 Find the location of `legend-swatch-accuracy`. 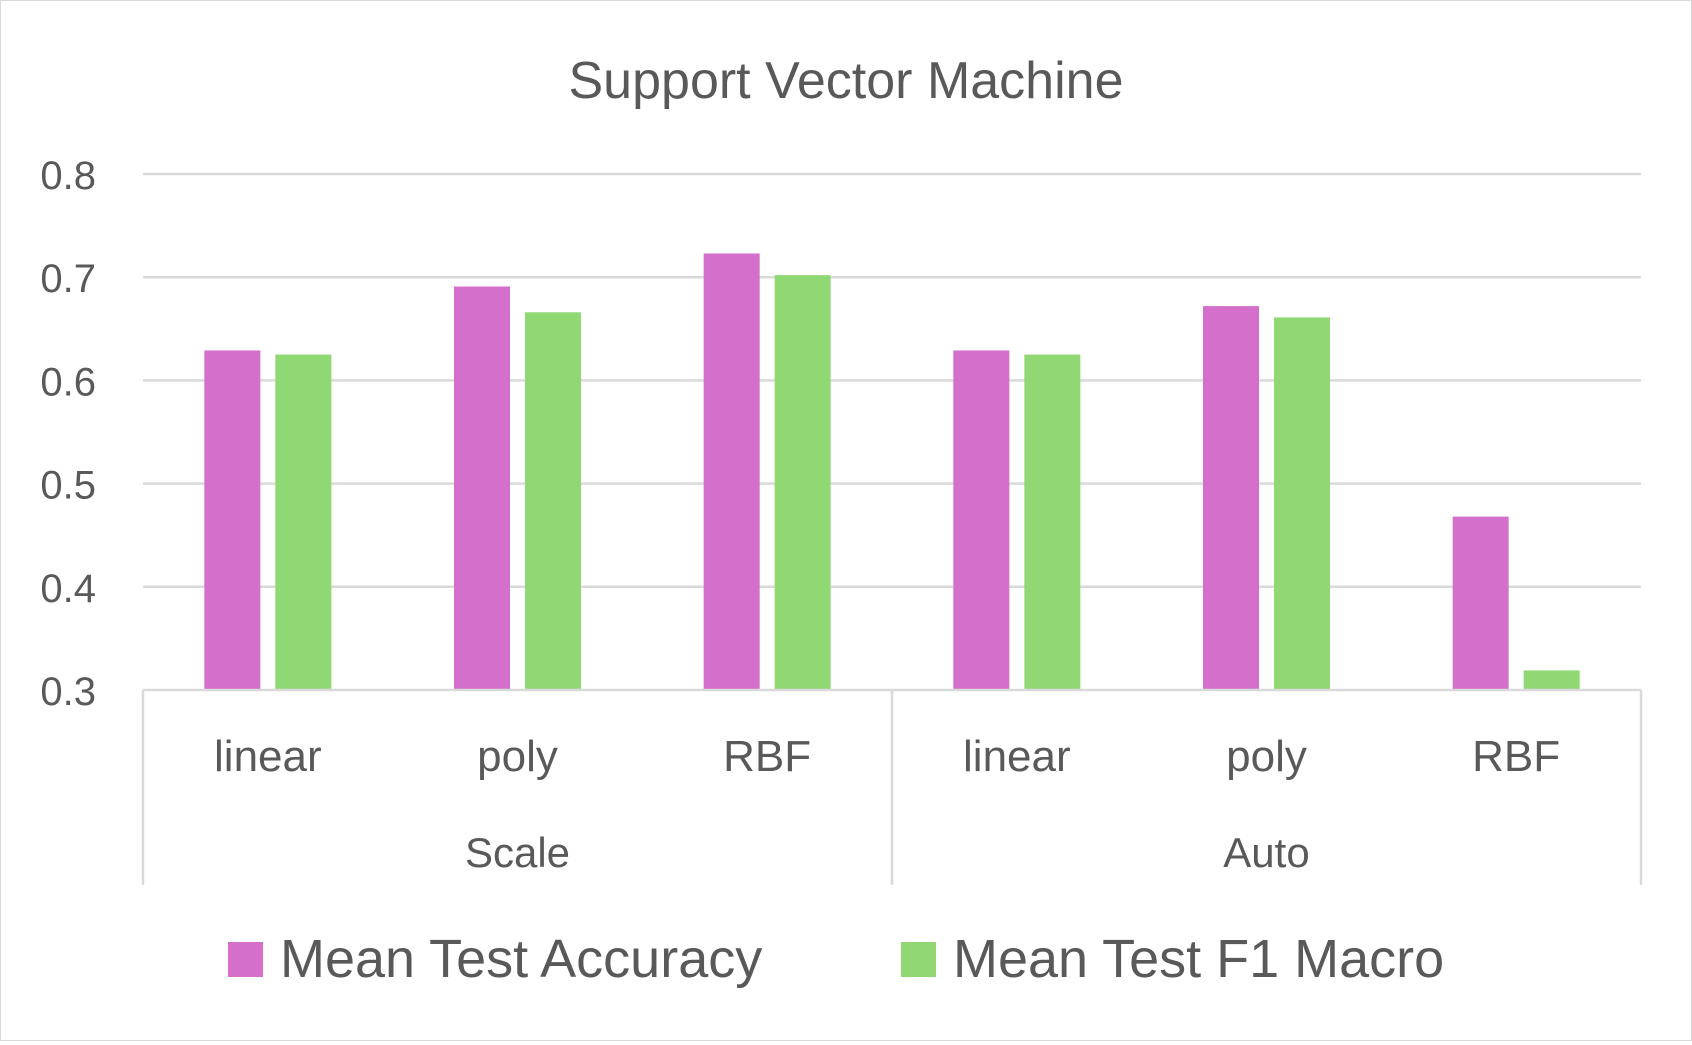

legend-swatch-accuracy is located at coordinates (245, 959).